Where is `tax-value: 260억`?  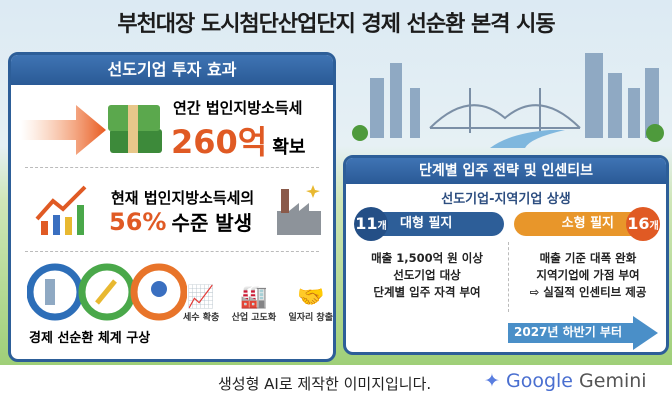 tax-value: 260억 is located at coordinates (219, 142).